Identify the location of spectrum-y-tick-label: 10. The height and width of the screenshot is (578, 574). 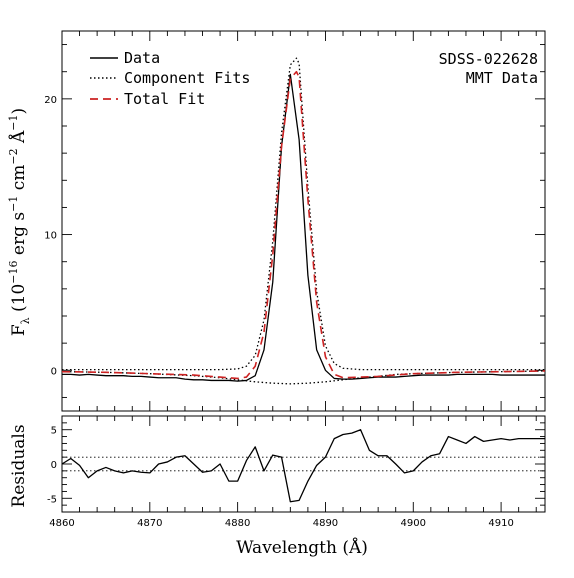
(50, 236).